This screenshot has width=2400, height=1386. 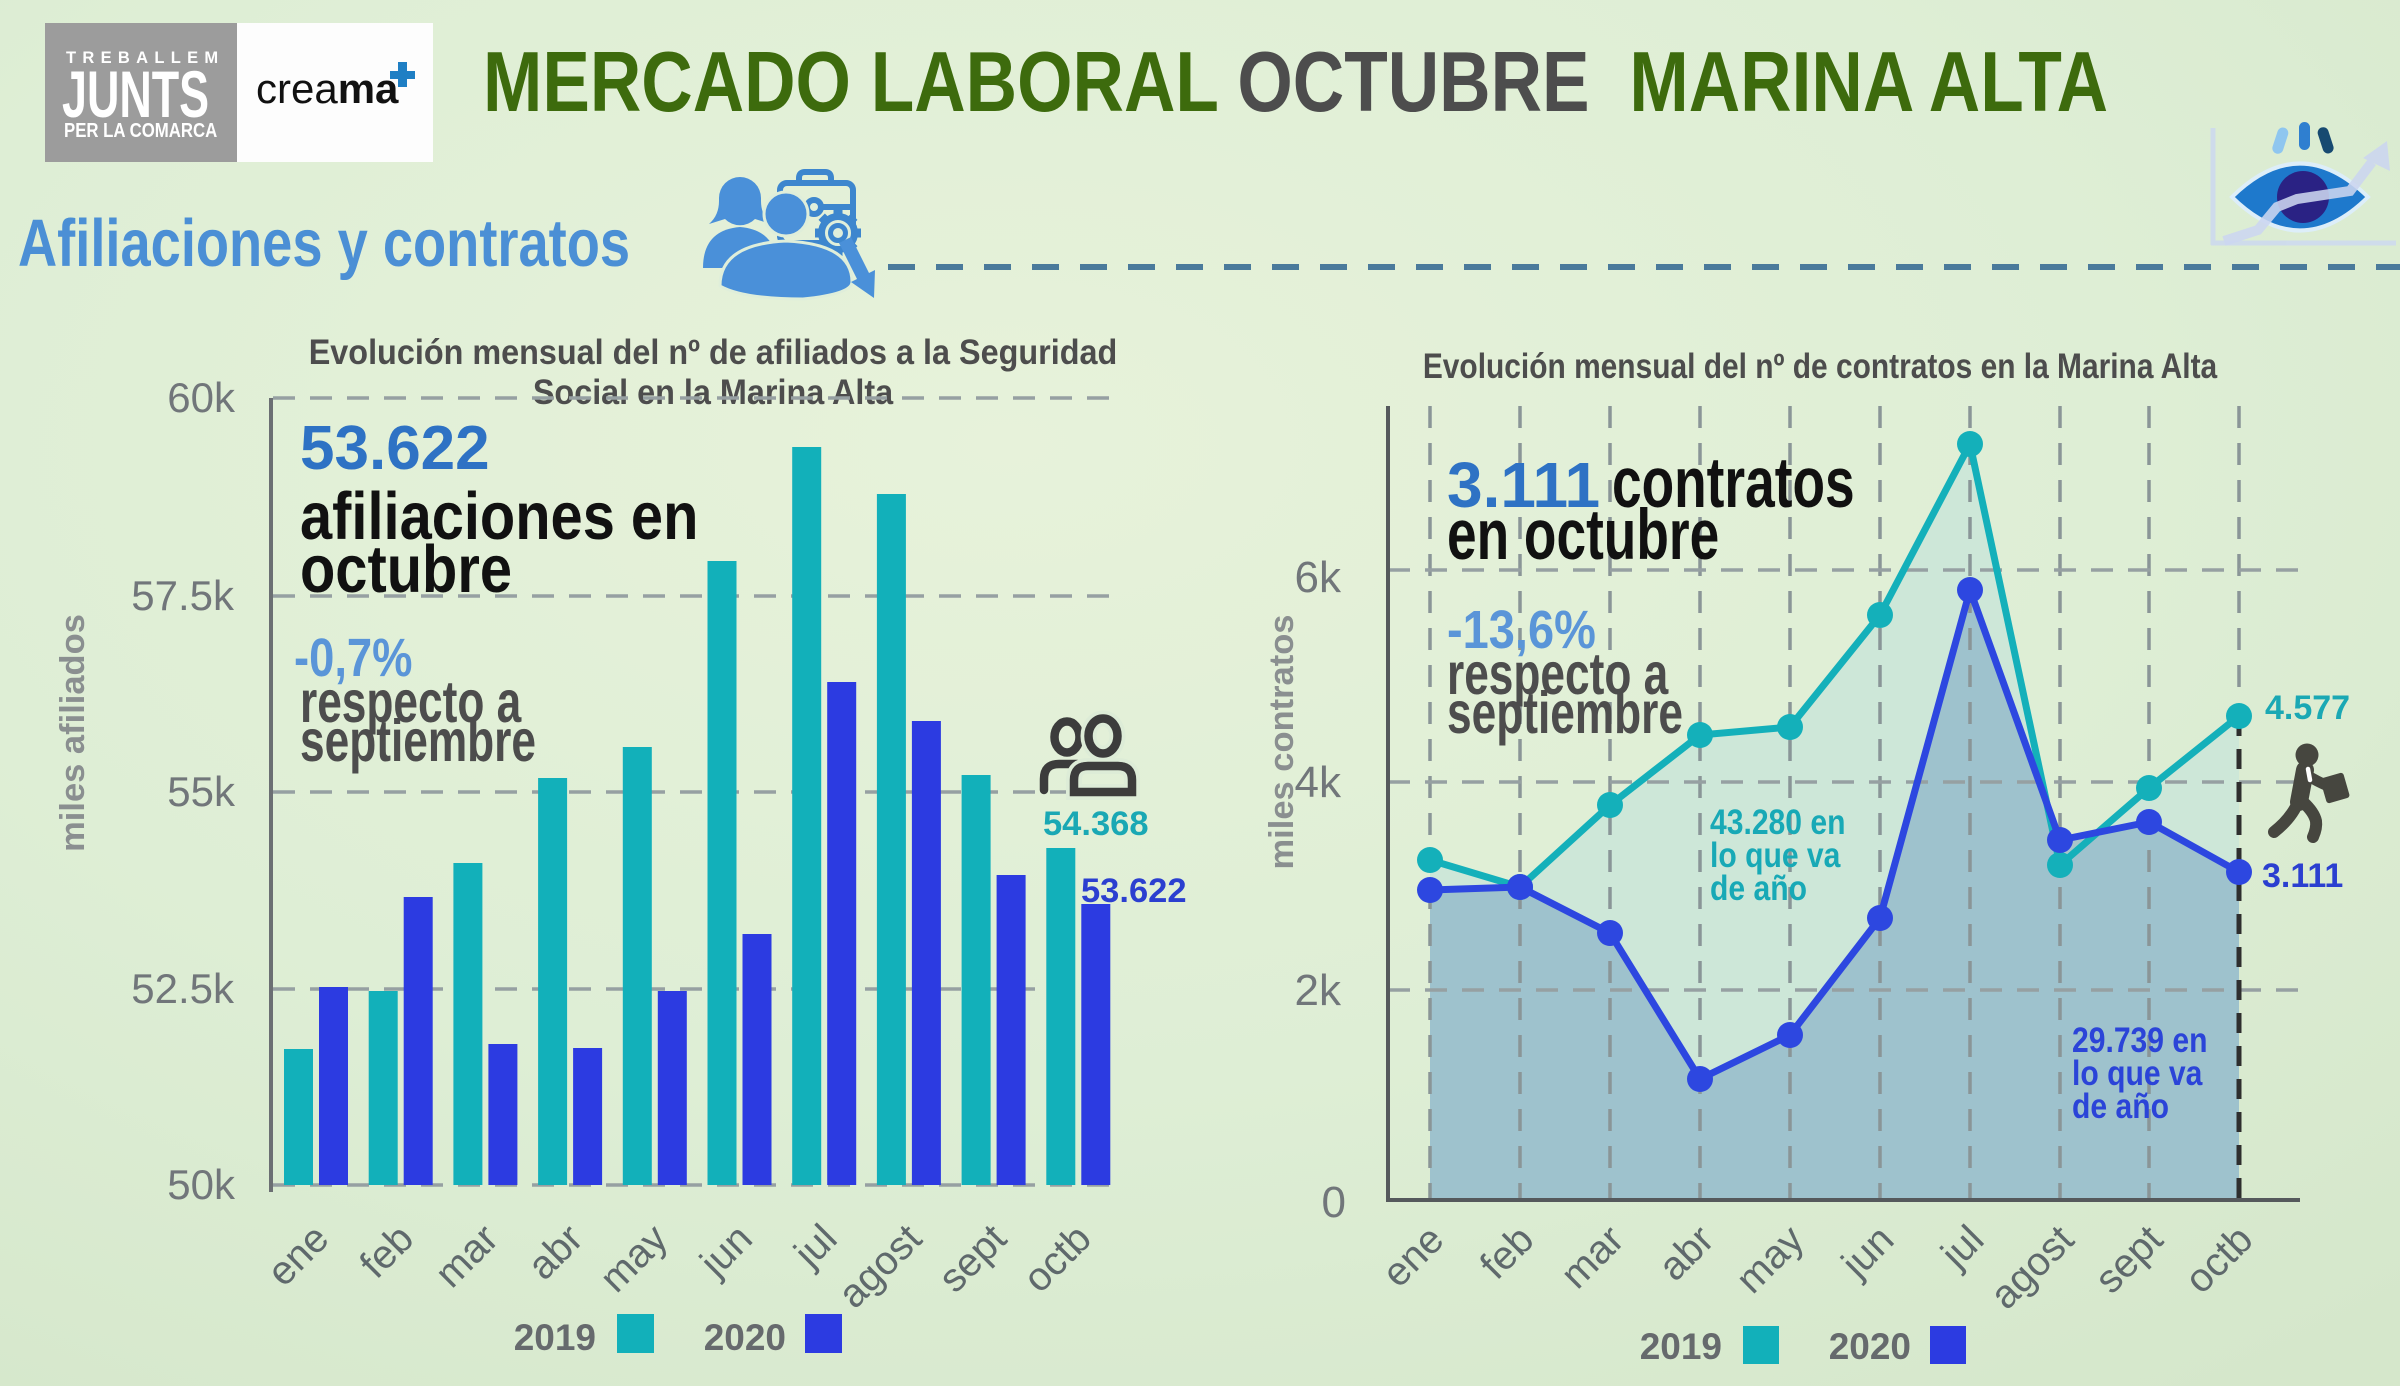 I want to click on svg-text: 43.280 en, so click(x=1777, y=822).